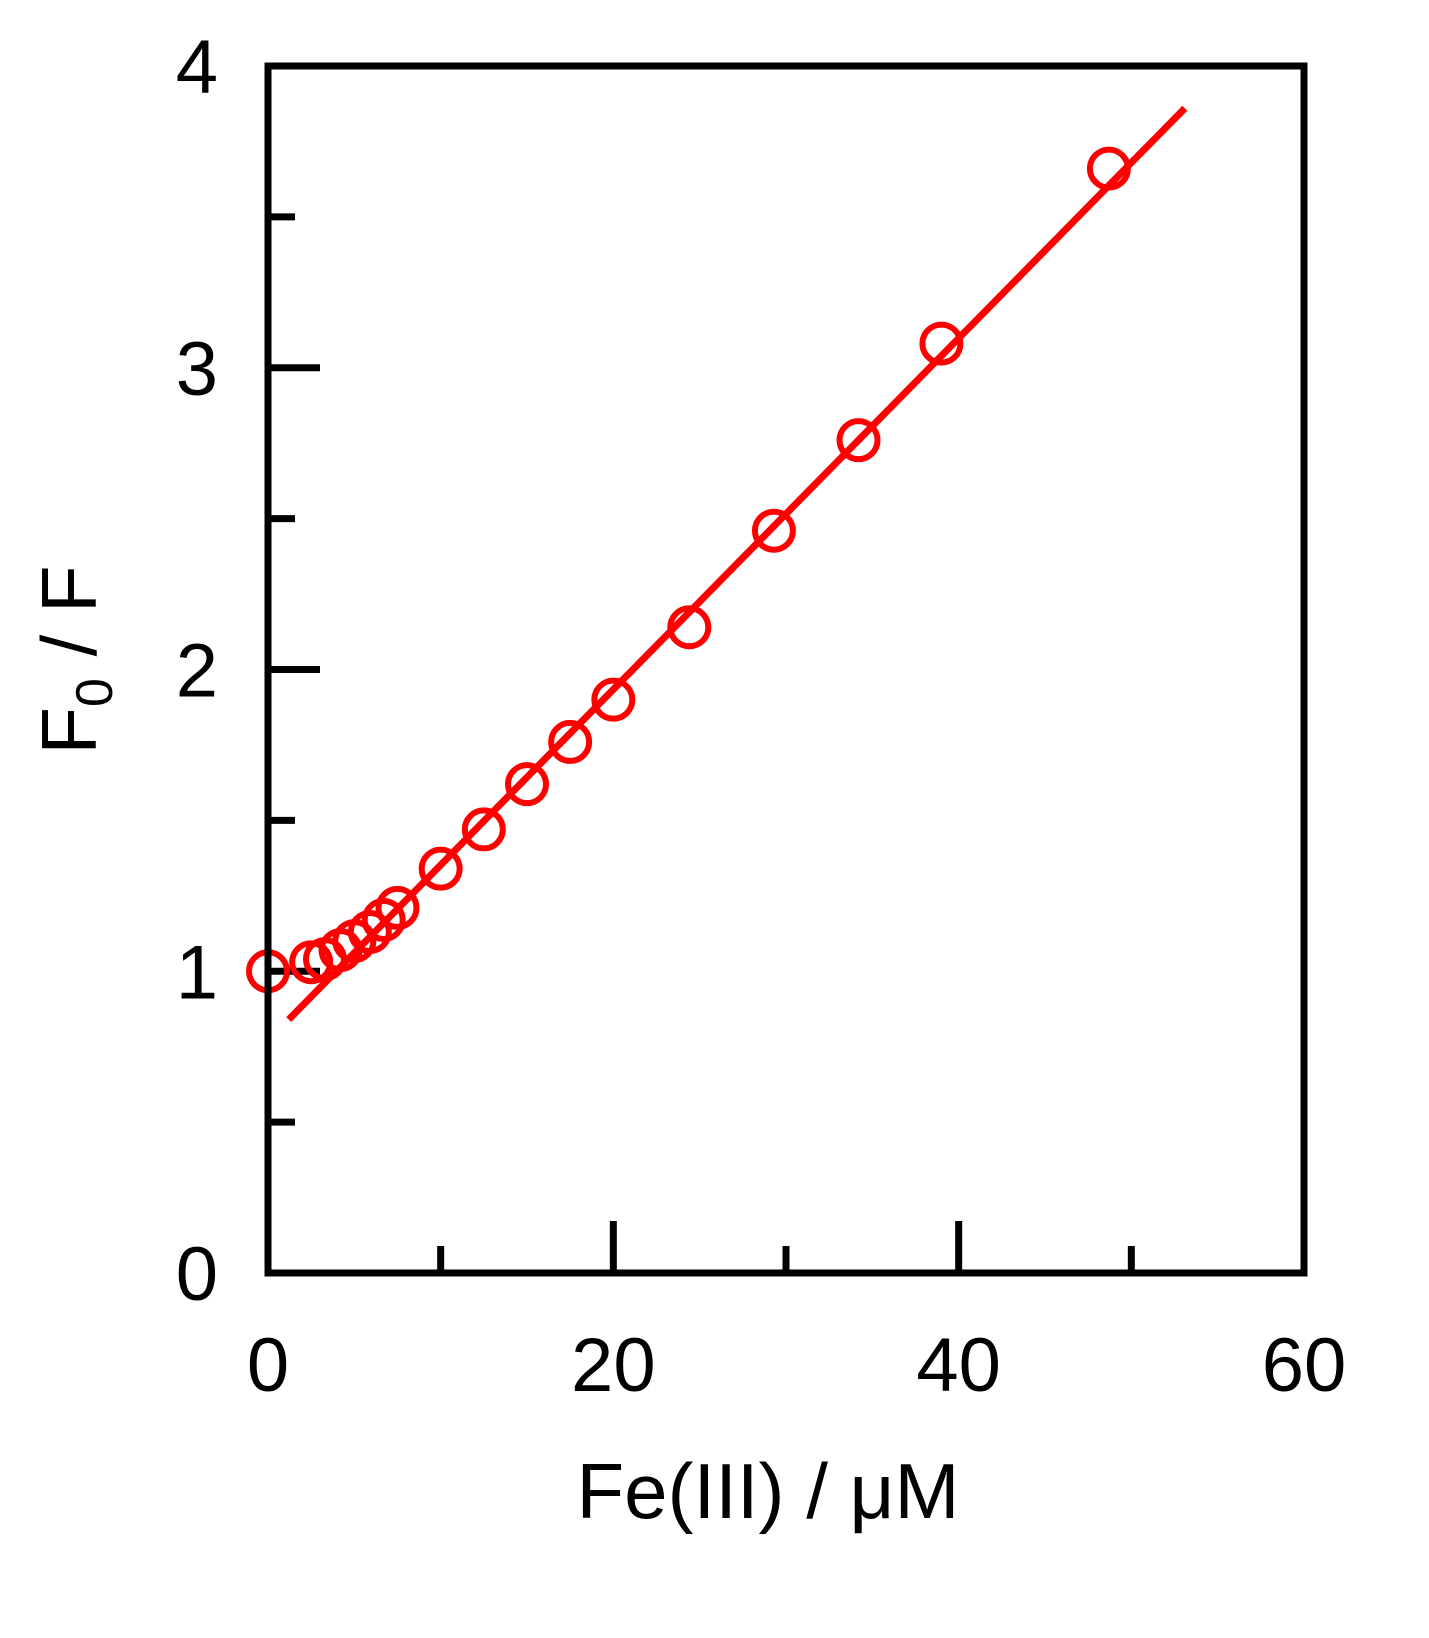 The width and height of the screenshot is (1429, 1638). What do you see at coordinates (197, 1274) in the screenshot?
I see `y-tick-label: 0` at bounding box center [197, 1274].